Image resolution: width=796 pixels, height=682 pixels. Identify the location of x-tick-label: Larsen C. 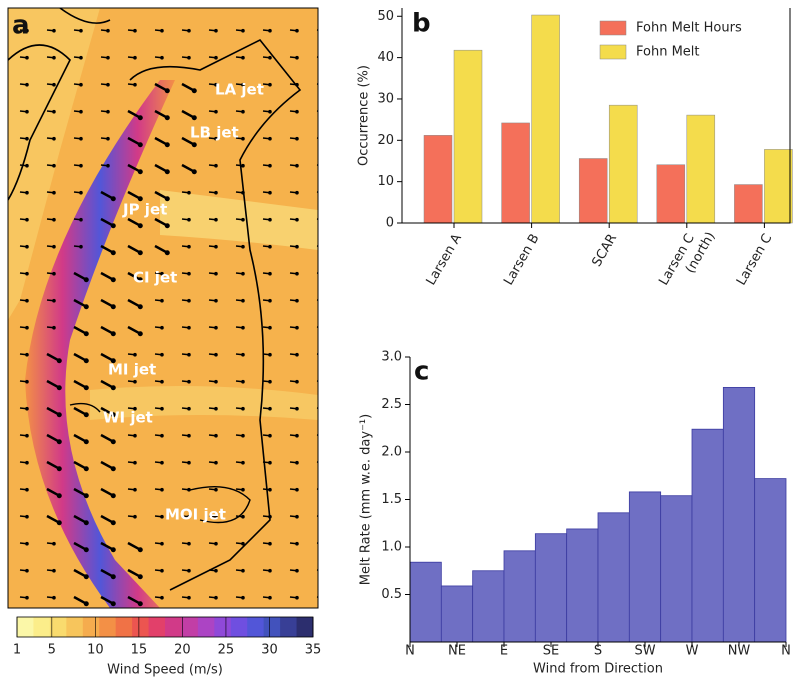
(754, 259).